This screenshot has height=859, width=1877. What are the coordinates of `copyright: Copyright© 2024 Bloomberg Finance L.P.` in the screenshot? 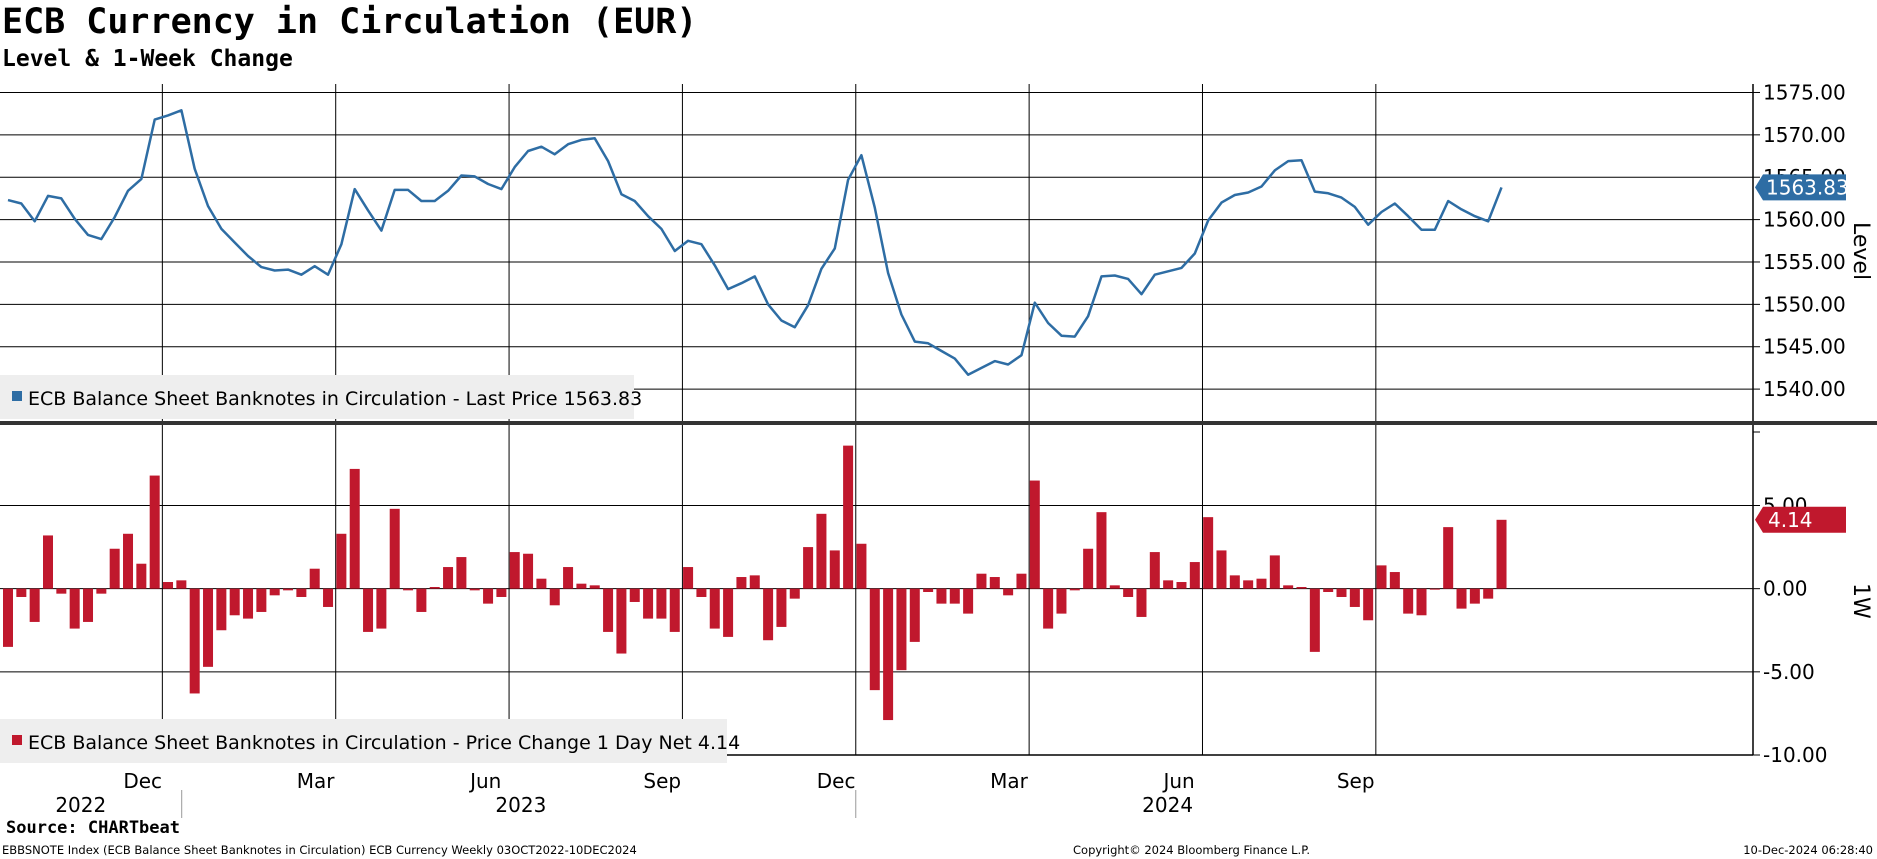 It's located at (1191, 850).